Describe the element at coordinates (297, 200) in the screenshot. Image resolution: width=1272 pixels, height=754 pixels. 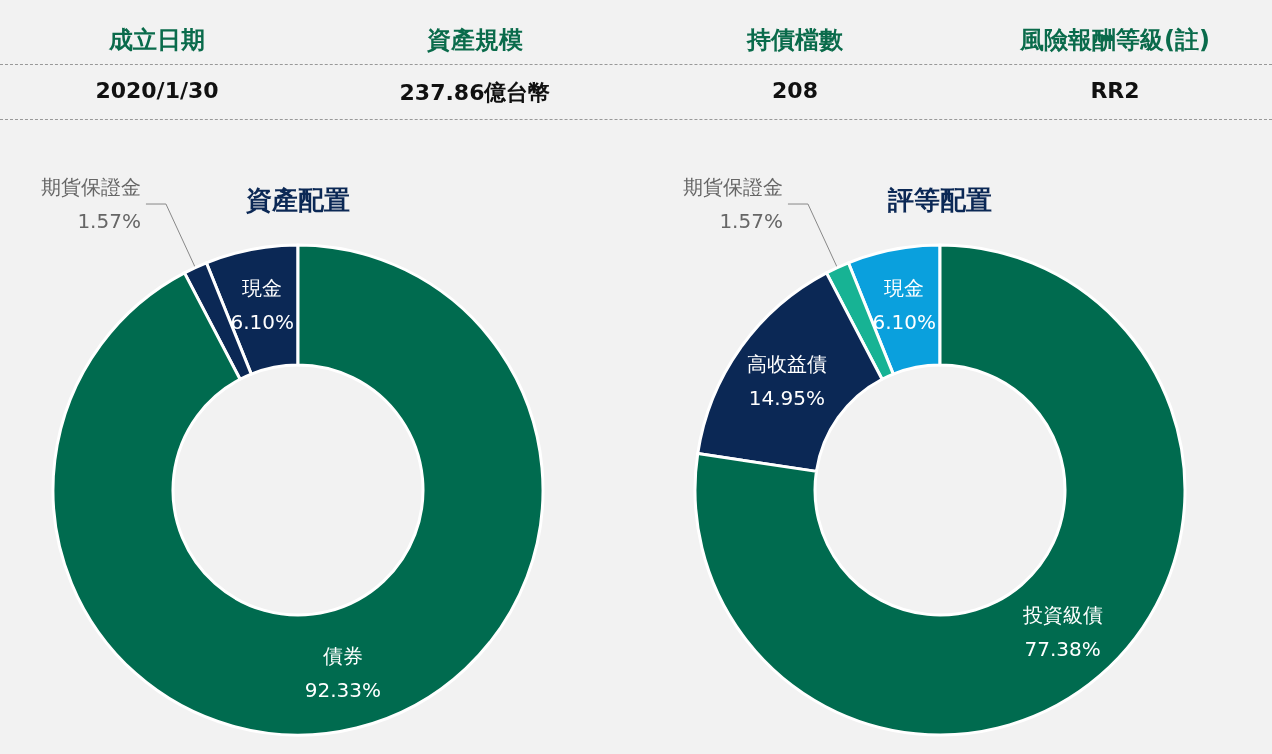
I see `chart-title: 資產配置` at that location.